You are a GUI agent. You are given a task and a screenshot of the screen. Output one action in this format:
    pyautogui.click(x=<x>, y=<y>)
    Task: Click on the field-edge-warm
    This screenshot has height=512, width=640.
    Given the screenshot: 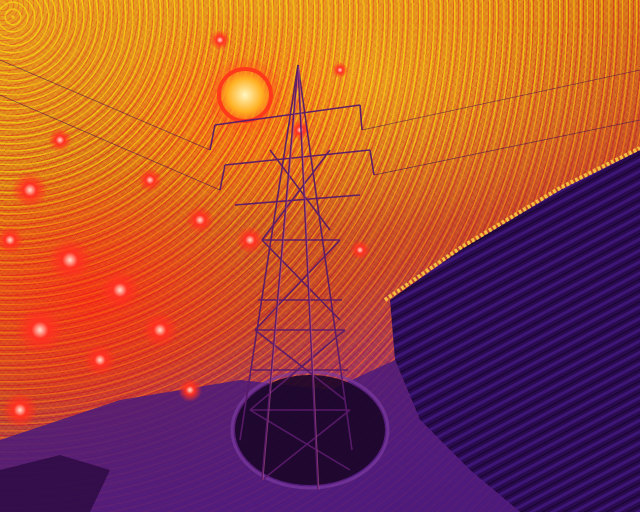 What is the action you would take?
    pyautogui.click(x=511, y=224)
    